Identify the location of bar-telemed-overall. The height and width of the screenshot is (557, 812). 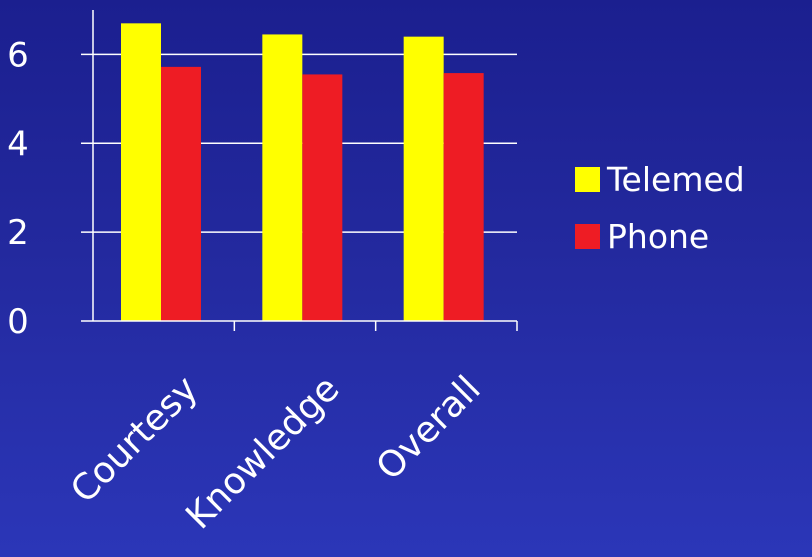
(423, 179).